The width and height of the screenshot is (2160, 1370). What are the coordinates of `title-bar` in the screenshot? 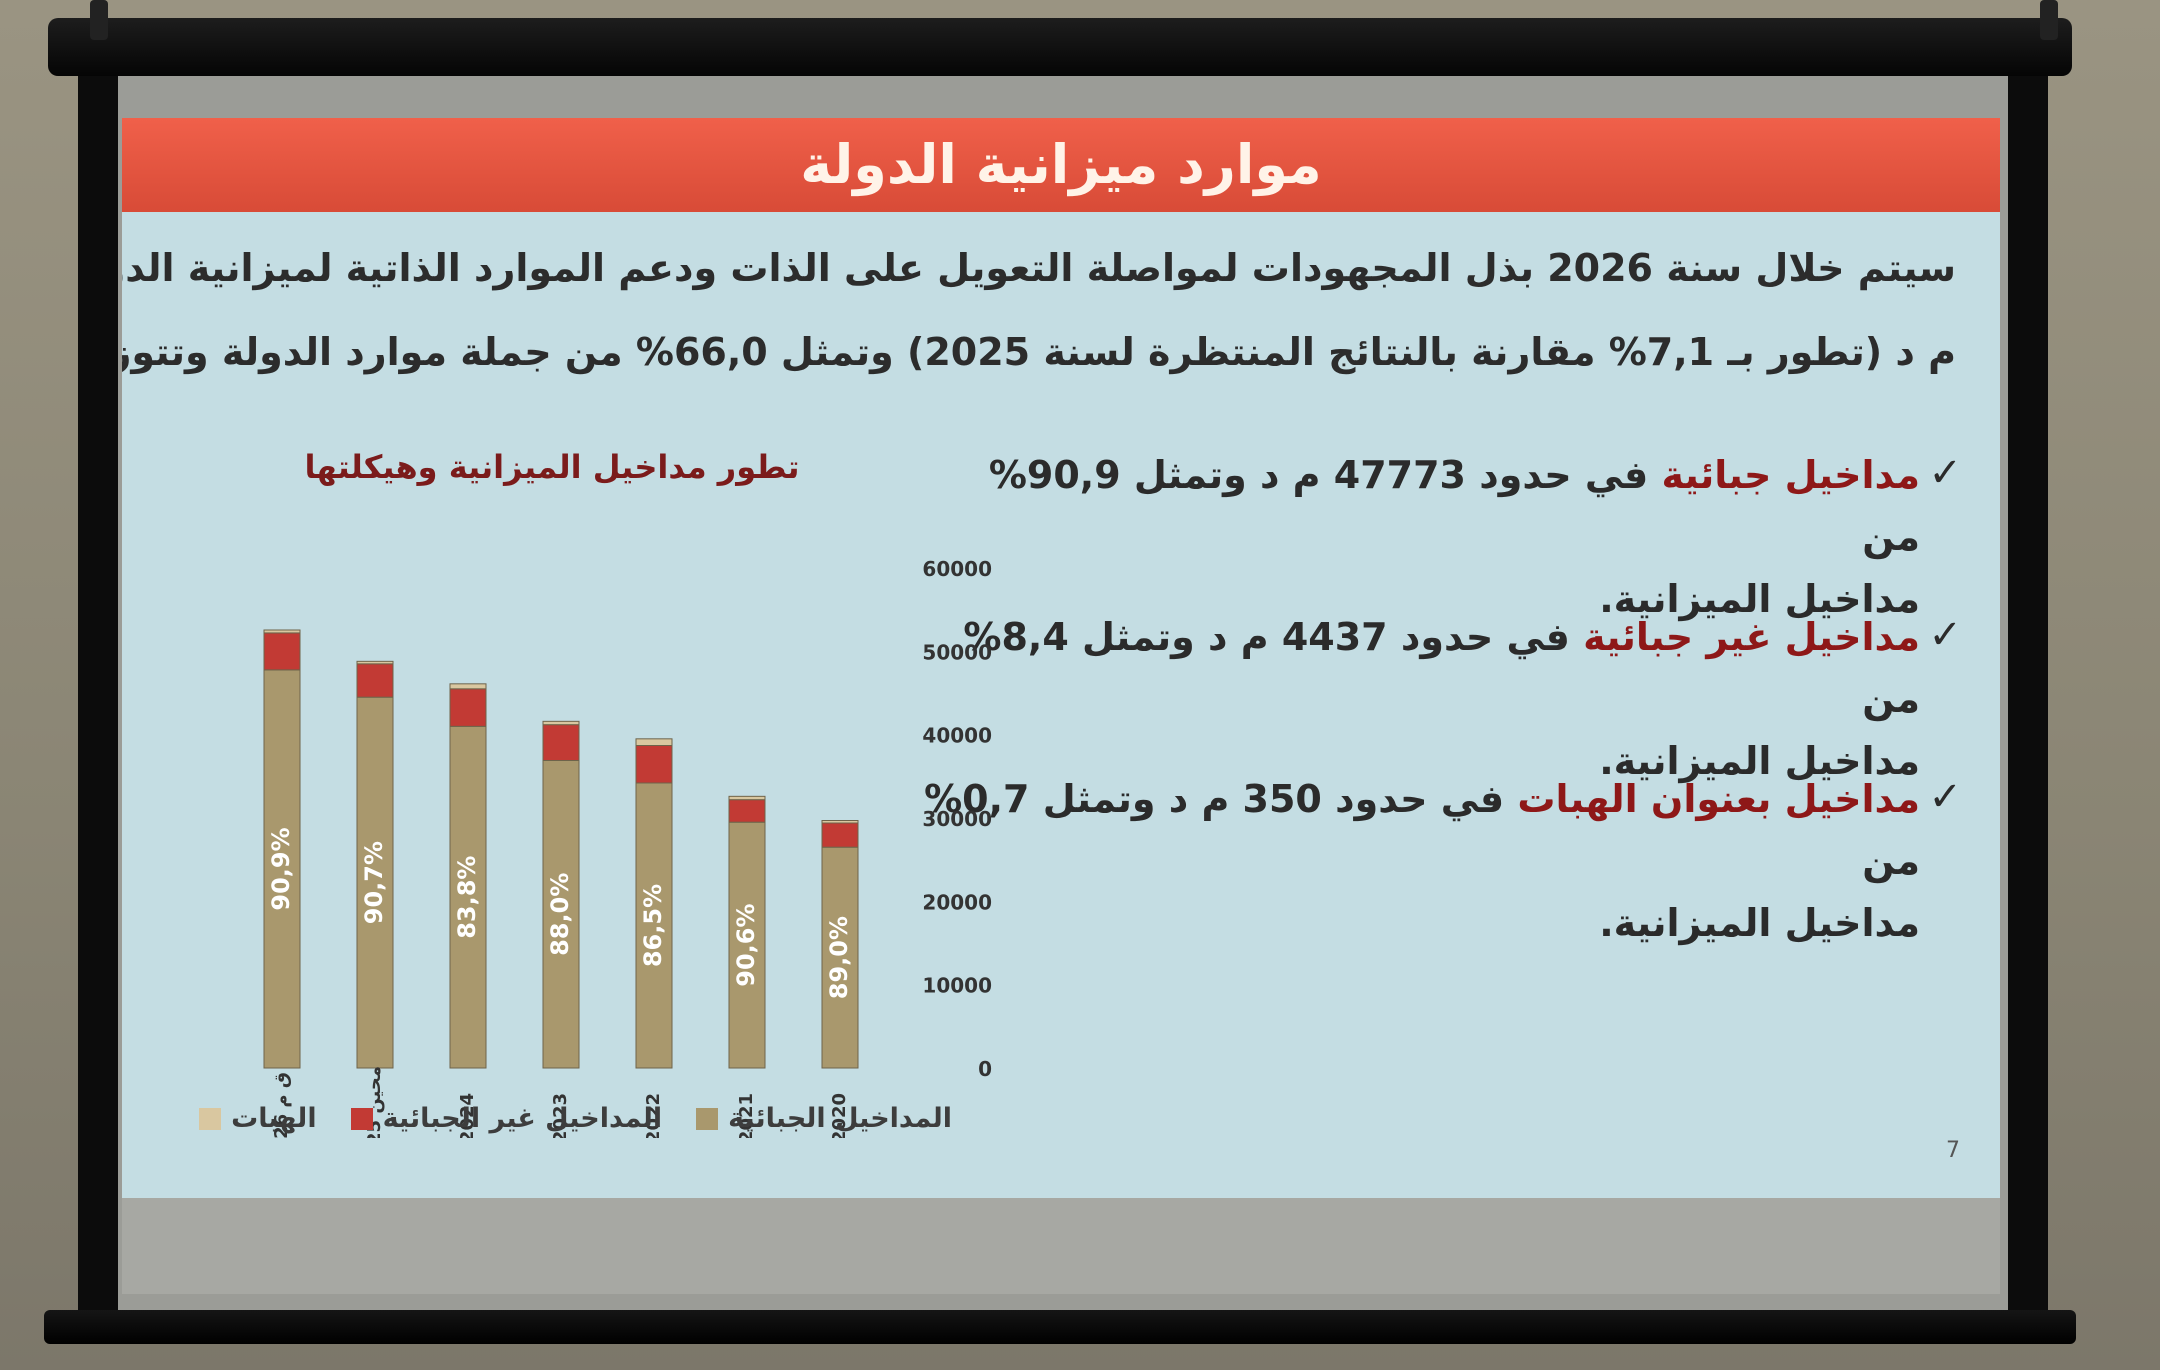 It's located at (1061, 165).